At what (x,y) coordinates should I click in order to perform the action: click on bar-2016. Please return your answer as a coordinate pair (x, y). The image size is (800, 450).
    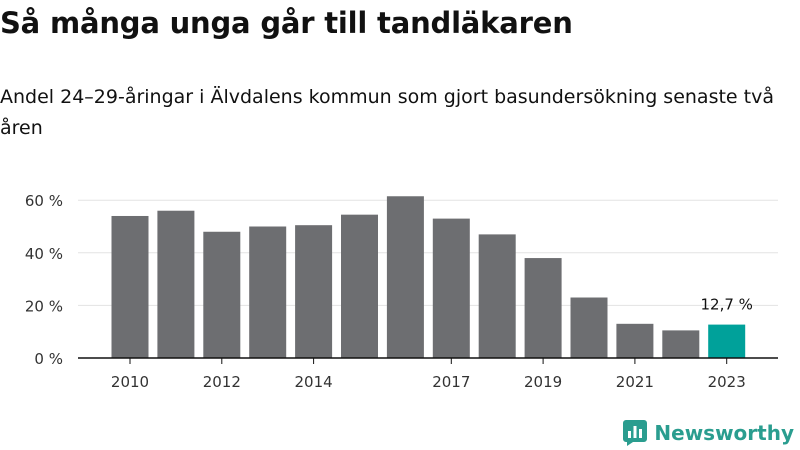
    Looking at the image, I should click on (405, 277).